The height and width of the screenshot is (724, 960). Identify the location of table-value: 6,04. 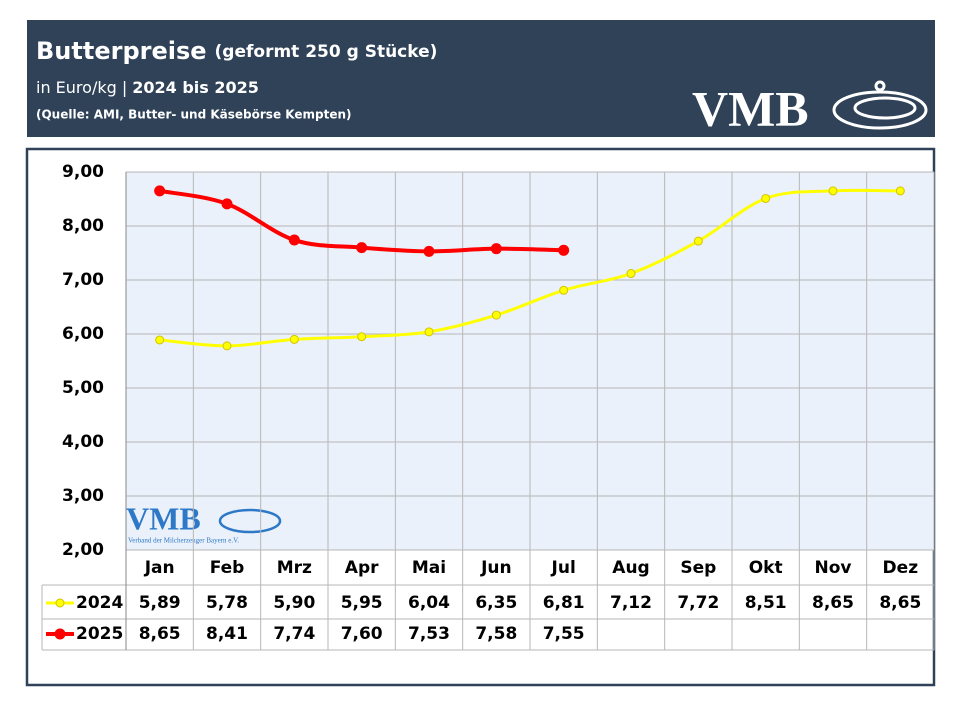
(429, 603).